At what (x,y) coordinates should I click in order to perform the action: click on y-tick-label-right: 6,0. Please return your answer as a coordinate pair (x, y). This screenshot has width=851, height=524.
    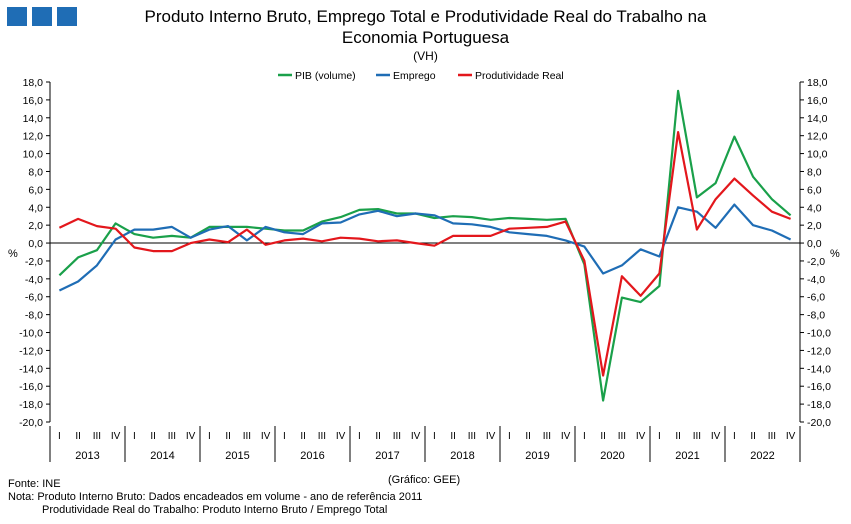
    Looking at the image, I should click on (814, 190).